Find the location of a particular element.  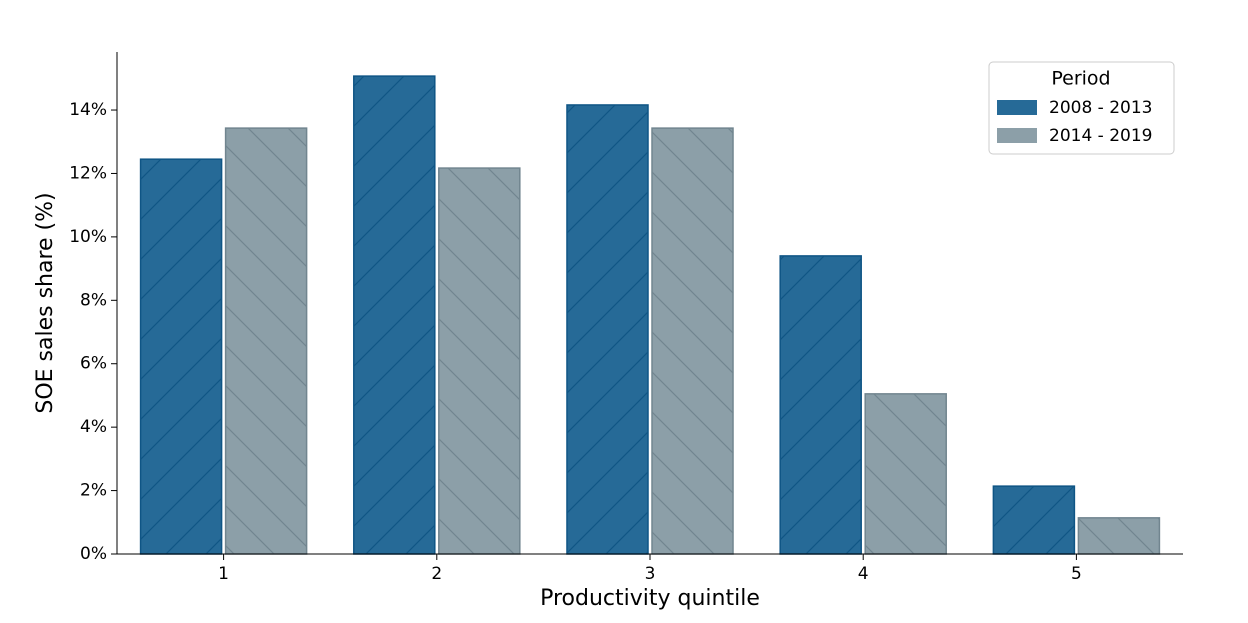

x-tick-label: 3 is located at coordinates (650, 574).